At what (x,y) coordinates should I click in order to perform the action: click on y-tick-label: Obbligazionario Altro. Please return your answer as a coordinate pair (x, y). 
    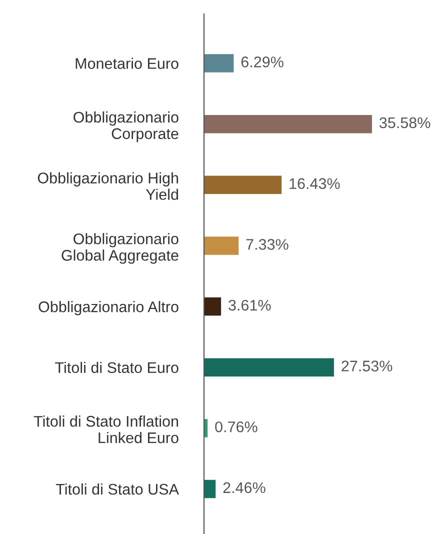
    Looking at the image, I should click on (108, 308).